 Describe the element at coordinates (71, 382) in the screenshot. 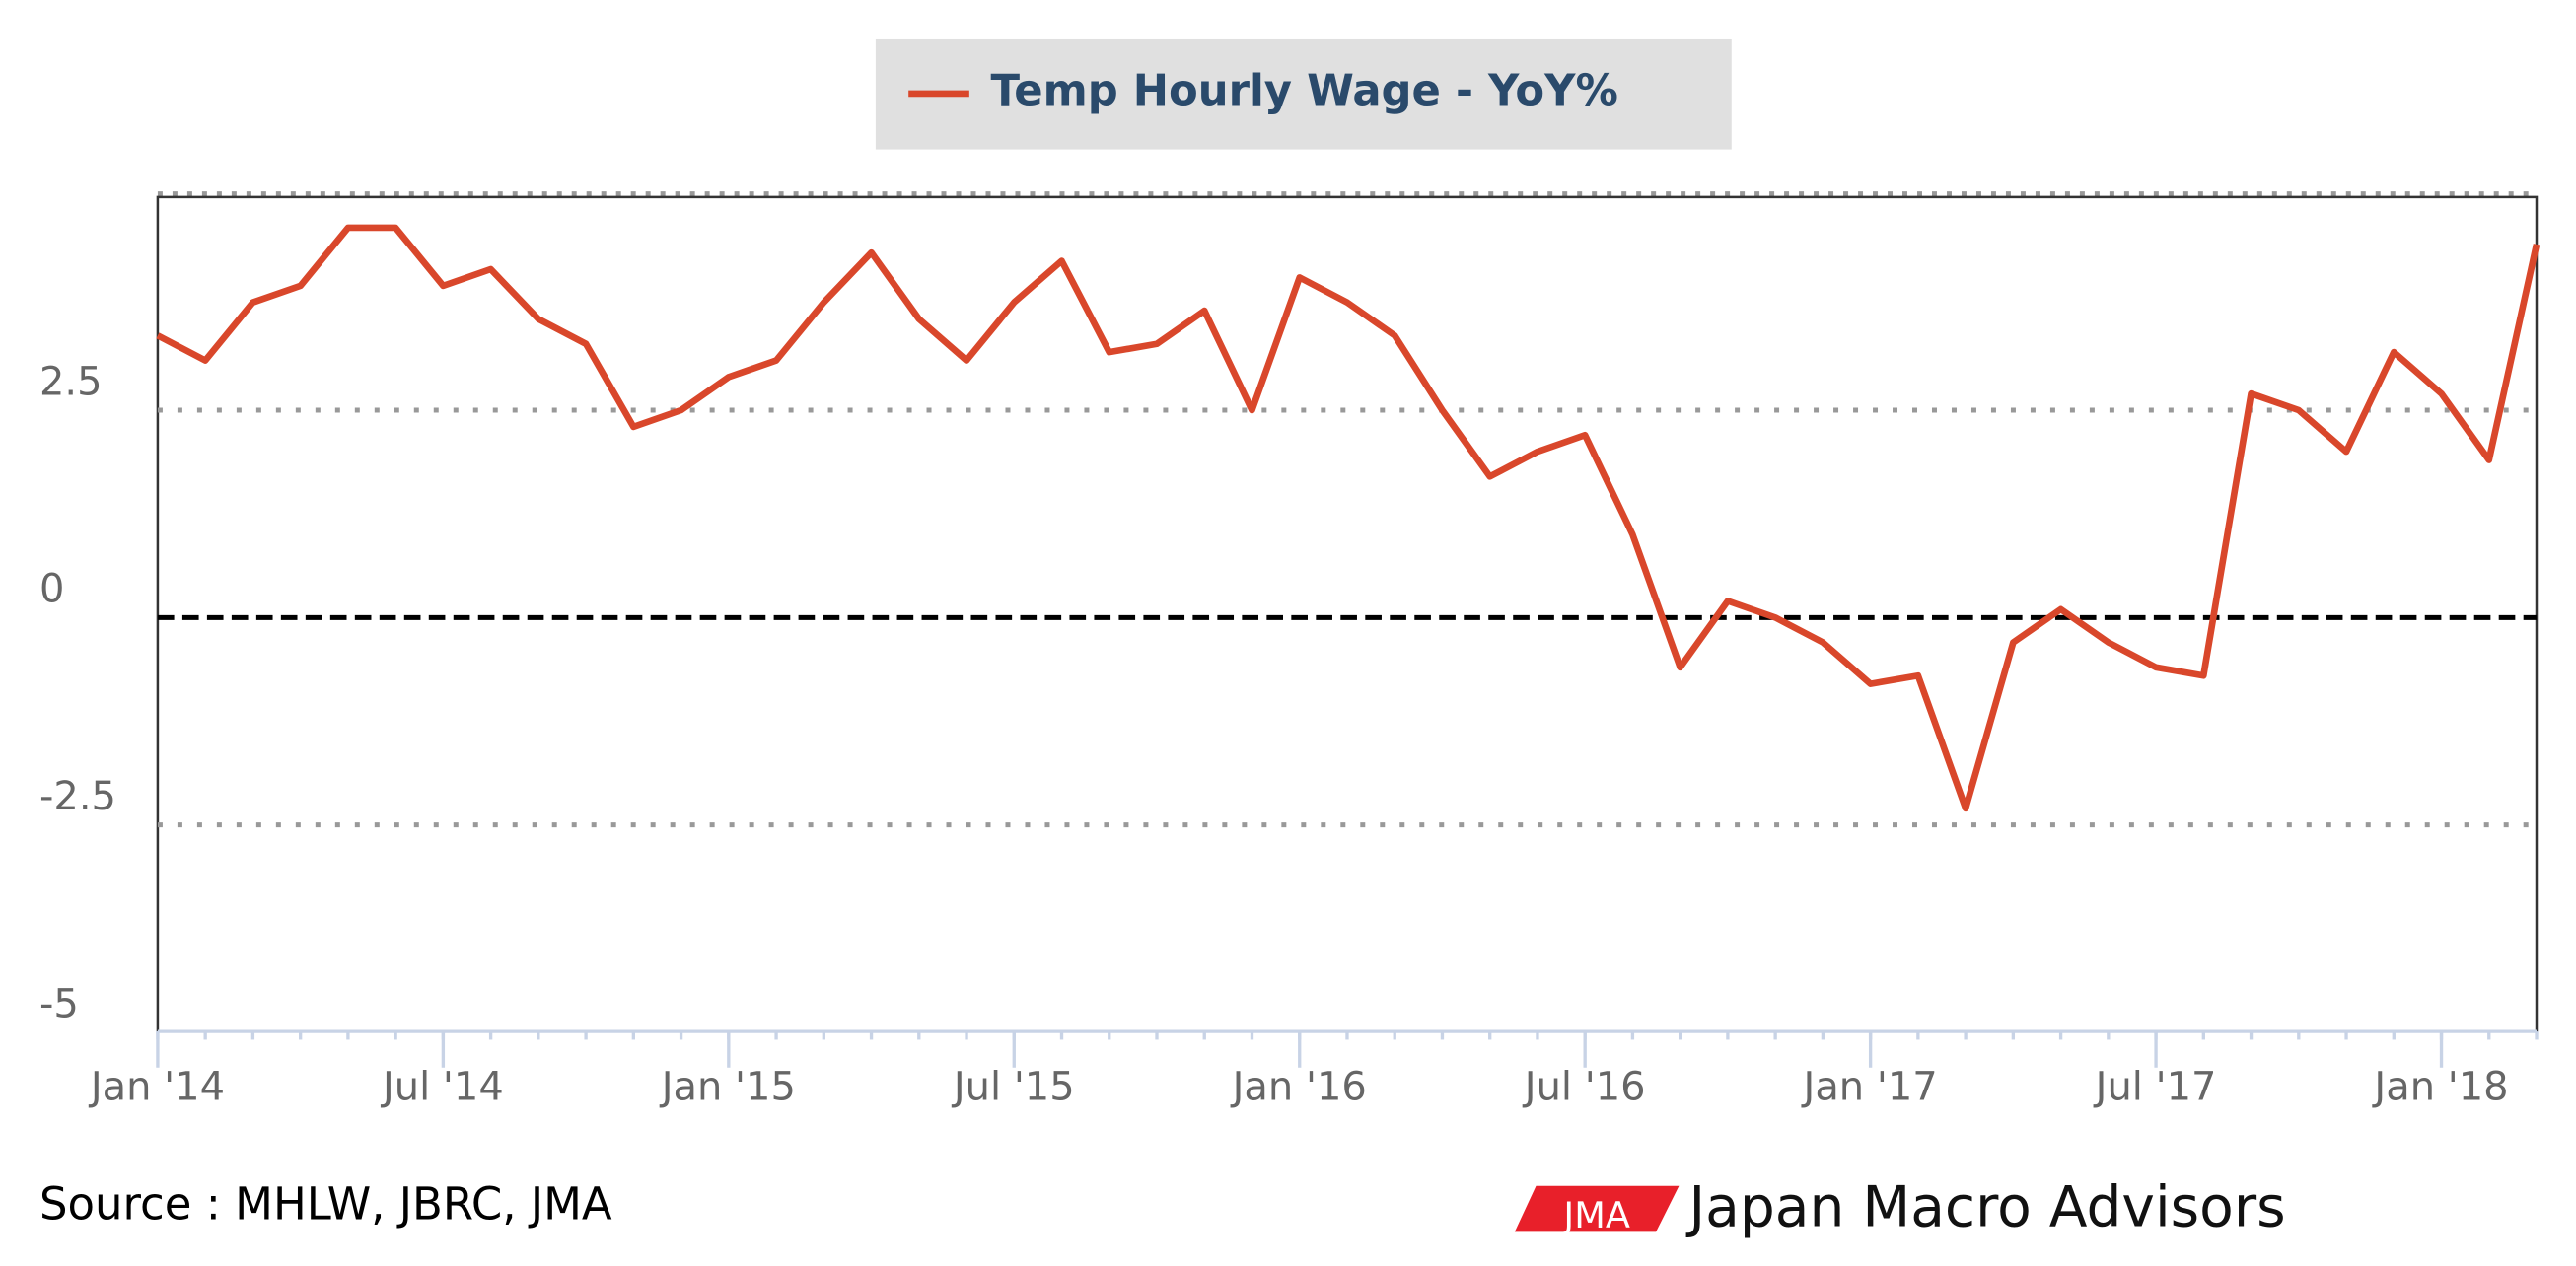

I see `y-tick-label: 2.5` at that location.